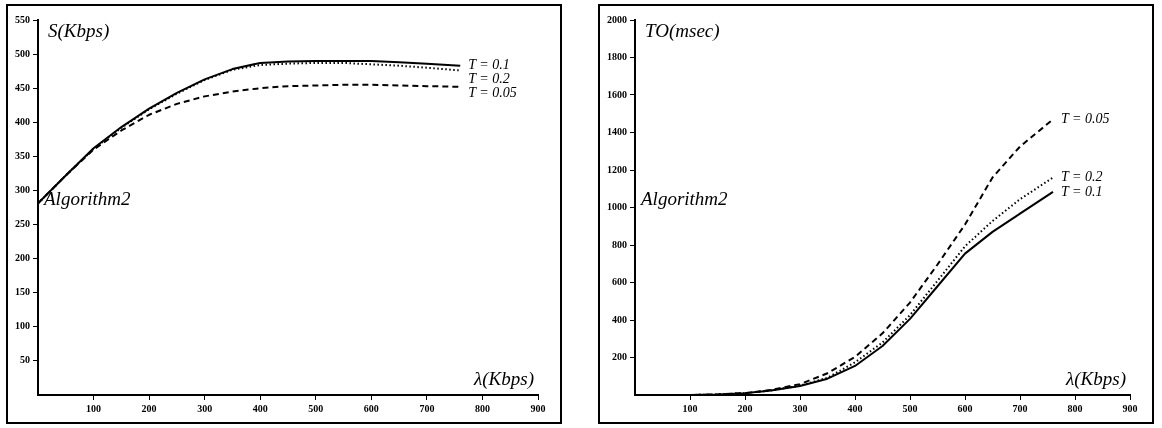  Describe the element at coordinates (617, 57) in the screenshot. I see `y-tick-label: 1800` at that location.